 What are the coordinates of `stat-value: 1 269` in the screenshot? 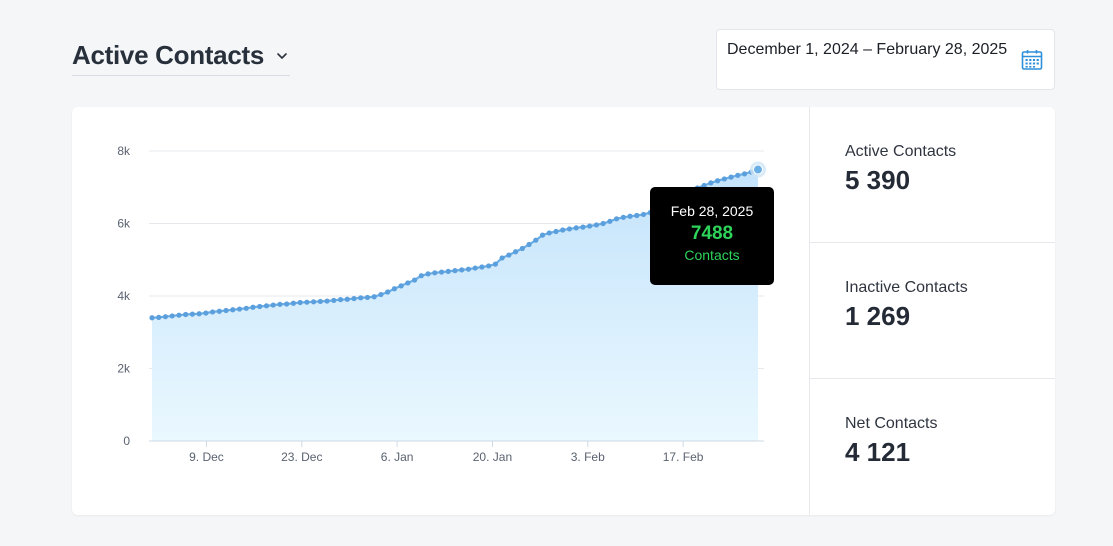 It's located at (878, 316).